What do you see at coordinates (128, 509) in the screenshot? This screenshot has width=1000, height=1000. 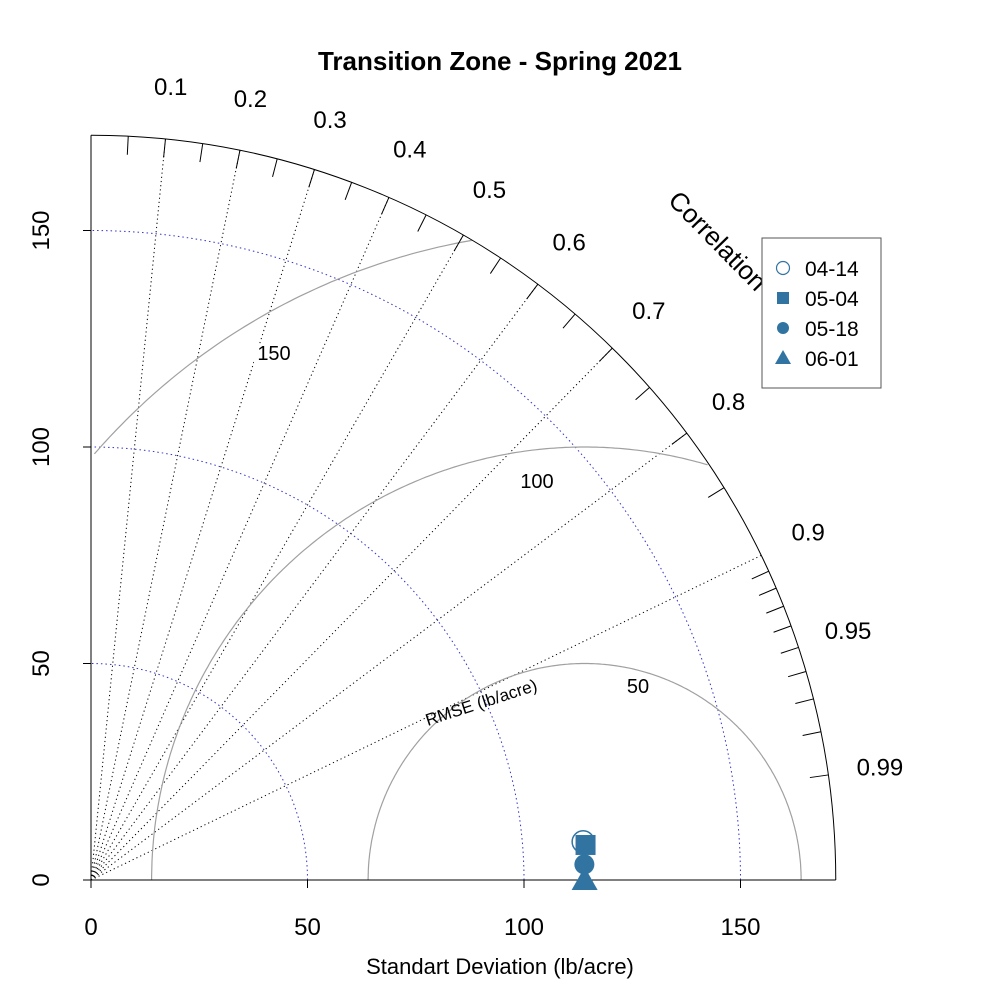 I see `correlation-line-0.1` at bounding box center [128, 509].